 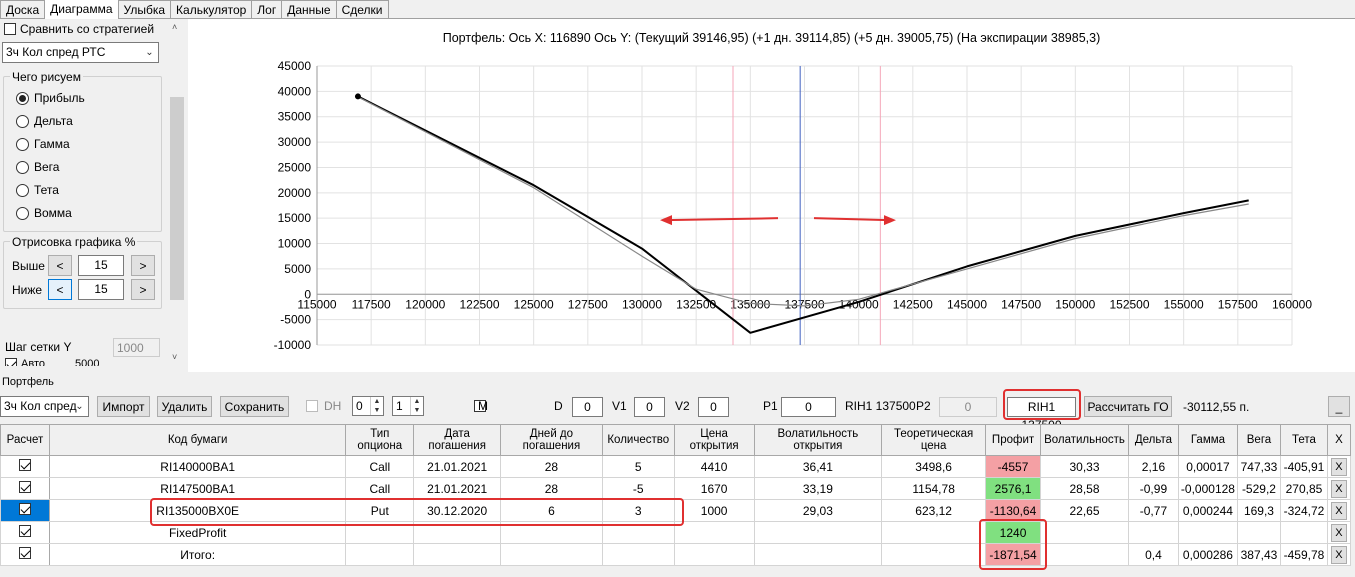 I want to click on tab-5: Данные, so click(x=309, y=9).